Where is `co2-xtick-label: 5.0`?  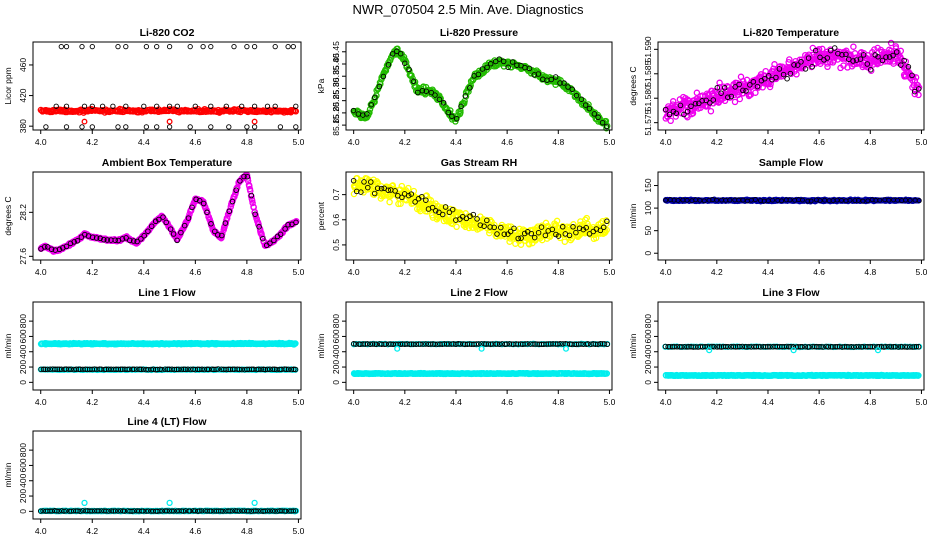 co2-xtick-label: 5.0 is located at coordinates (299, 142).